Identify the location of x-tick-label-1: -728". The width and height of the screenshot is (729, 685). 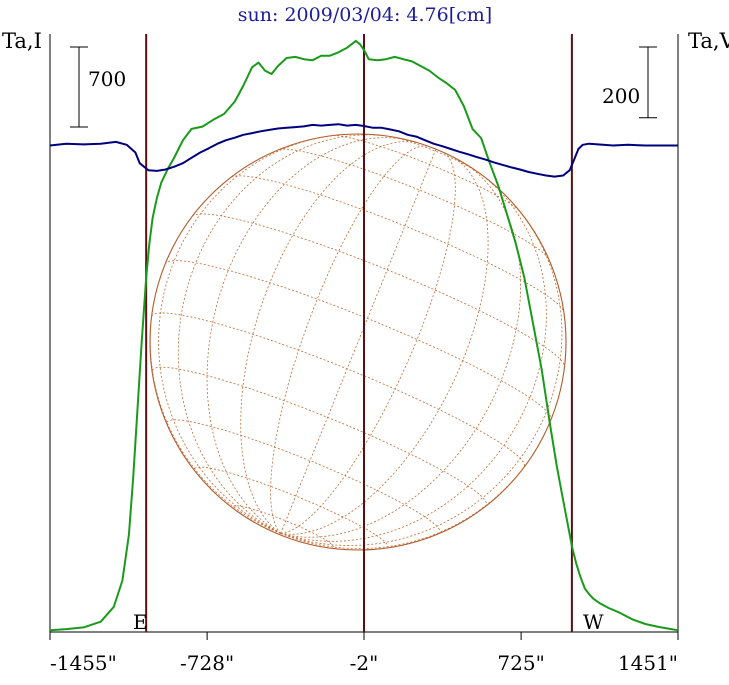
(207, 663).